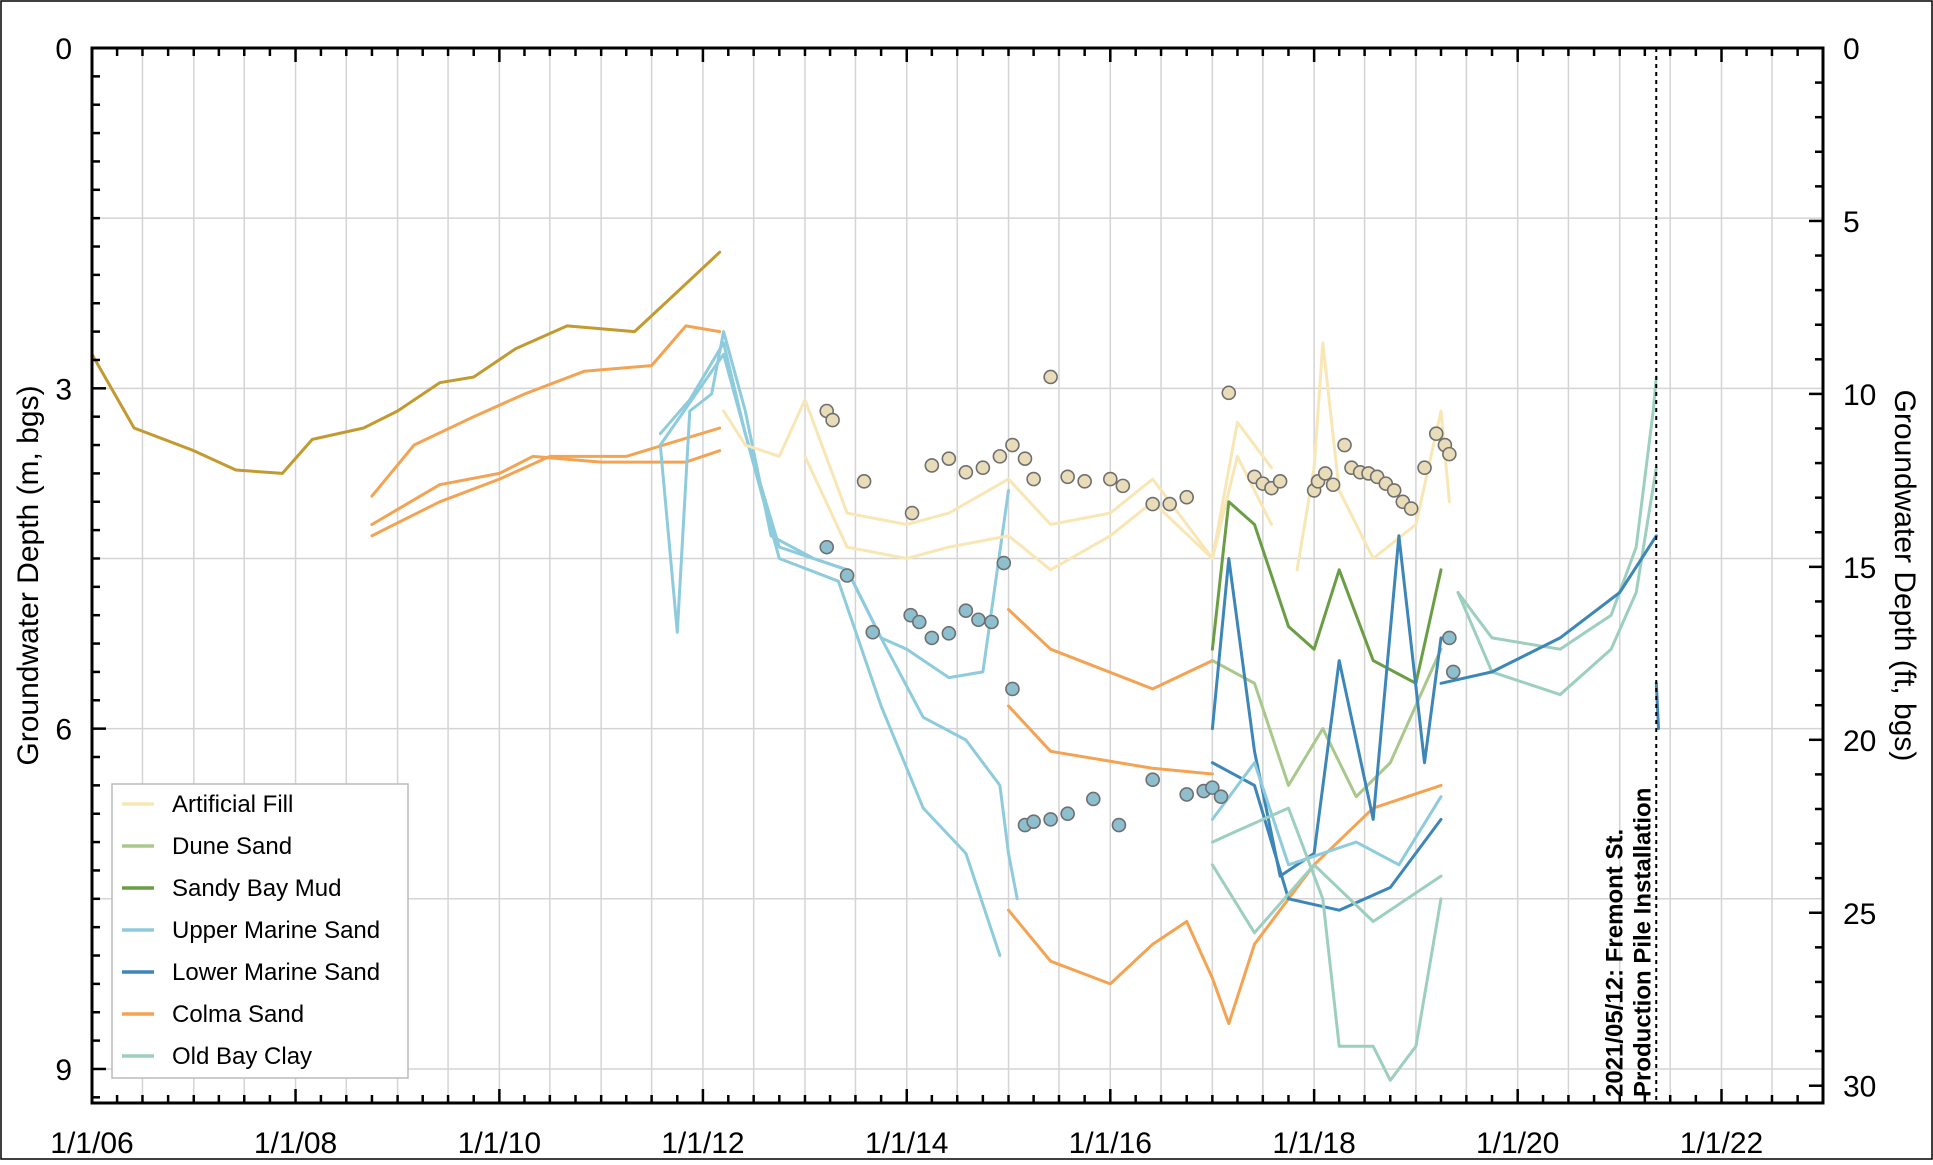 The height and width of the screenshot is (1165, 1933). What do you see at coordinates (1859, 1087) in the screenshot?
I see `y-right-tick-label: 30` at bounding box center [1859, 1087].